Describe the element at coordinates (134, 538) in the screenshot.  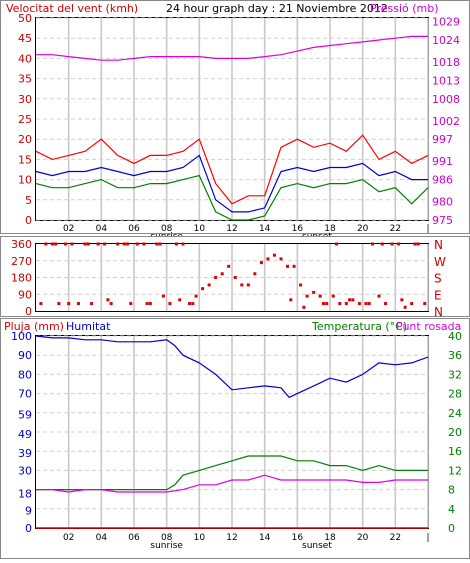
I see `thermo-x-tick-label: 06` at that location.